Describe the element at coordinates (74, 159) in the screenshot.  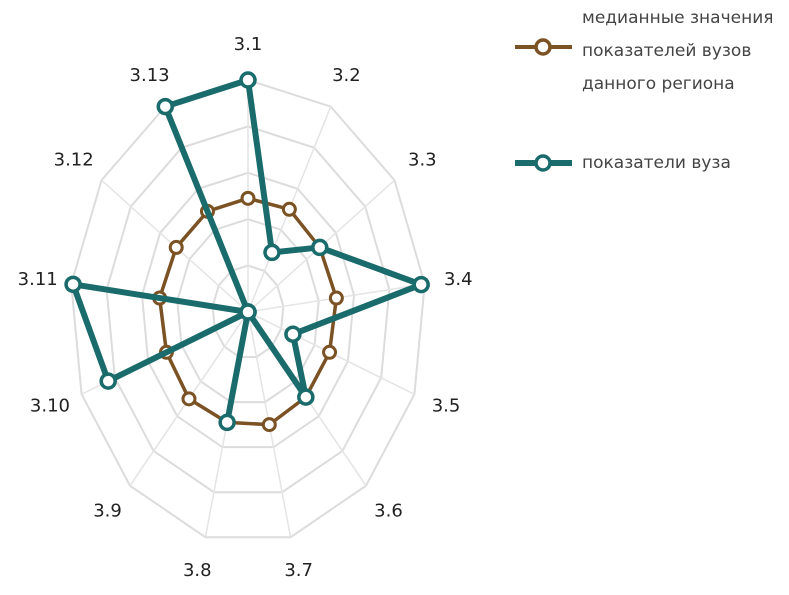
I see `axis-label: 3.12` at that location.